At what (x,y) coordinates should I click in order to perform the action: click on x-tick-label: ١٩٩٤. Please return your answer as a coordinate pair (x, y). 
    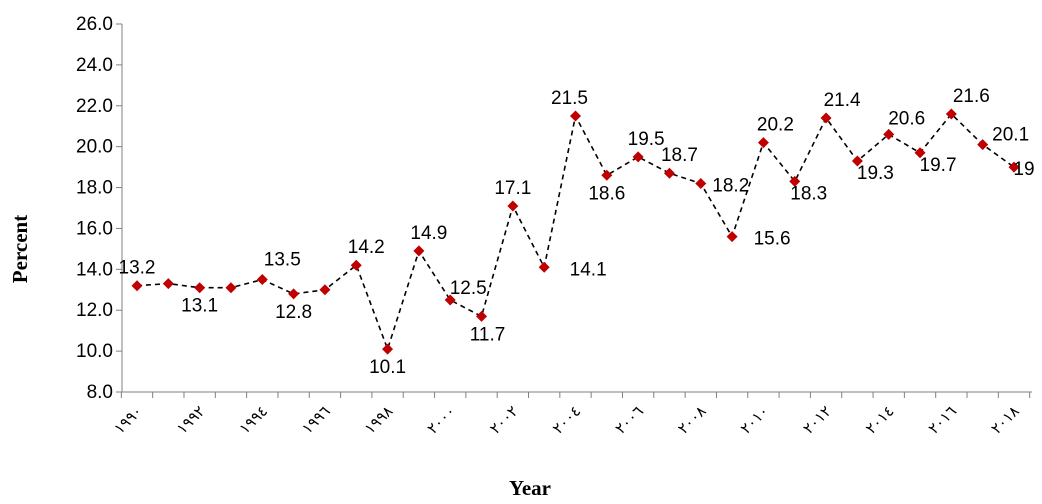
    Looking at the image, I should click on (254, 420).